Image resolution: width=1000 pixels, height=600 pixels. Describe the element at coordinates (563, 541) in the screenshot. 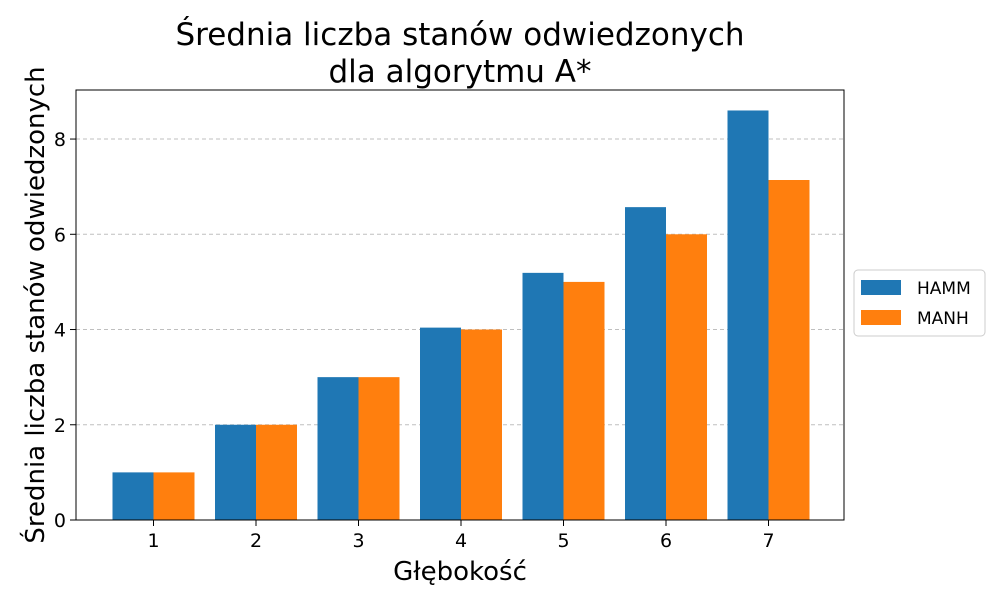

I see `x-tick-label: 5` at that location.